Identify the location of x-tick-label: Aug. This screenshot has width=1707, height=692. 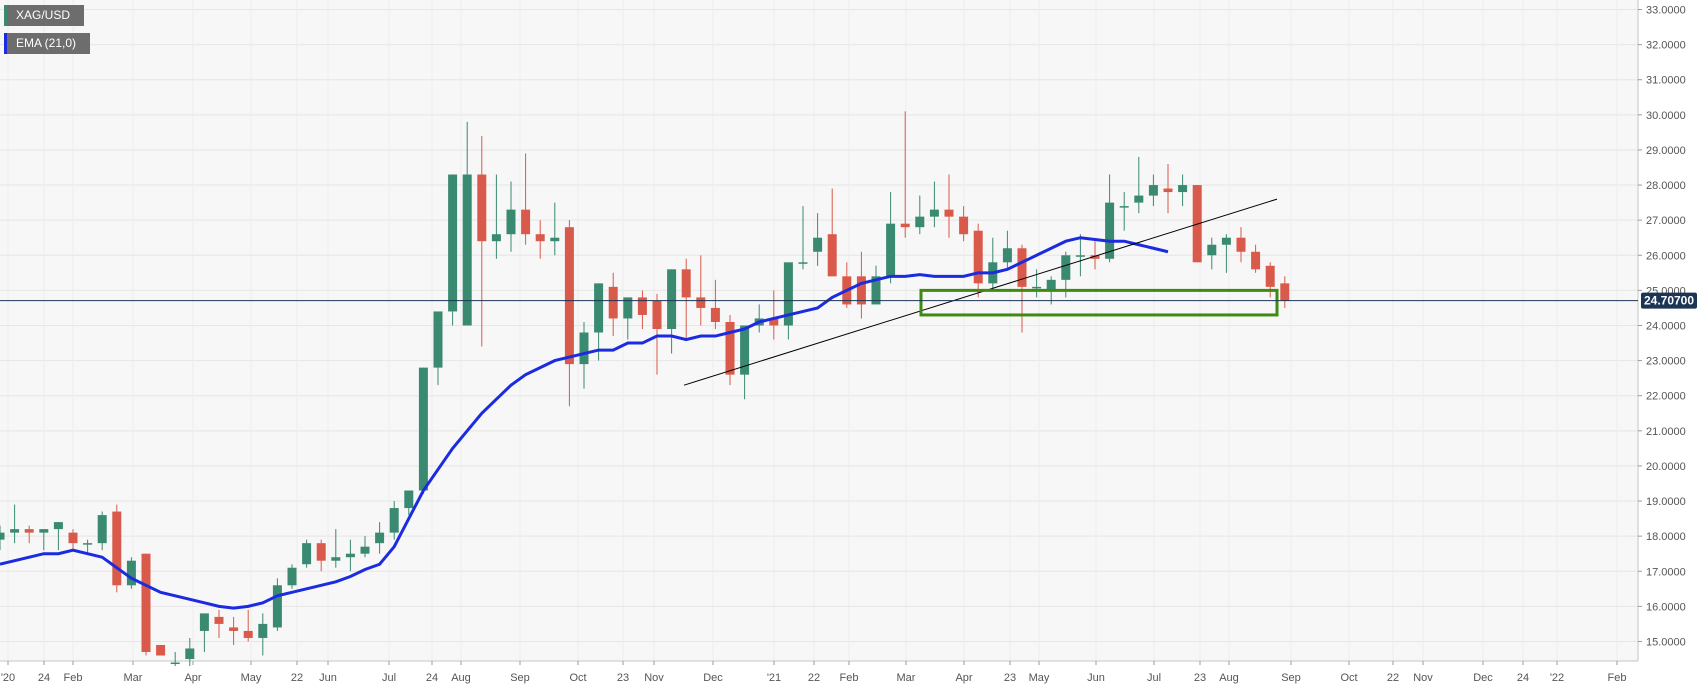
(1229, 678).